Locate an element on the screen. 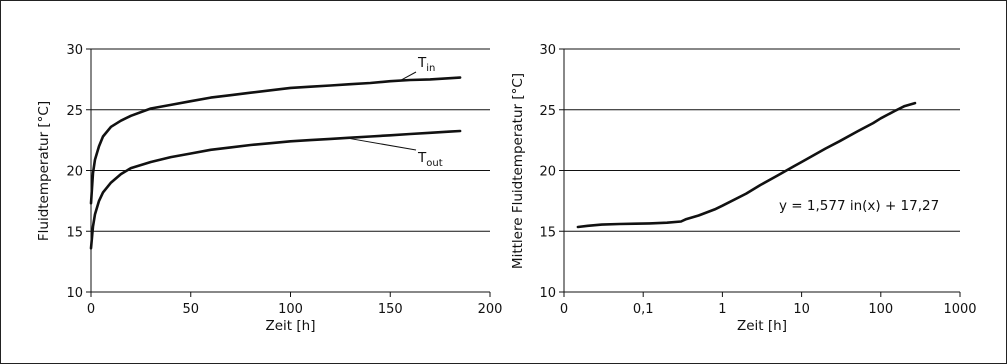 Image resolution: width=1007 pixels, height=364 pixels. x-tick-label: 50 is located at coordinates (190, 309).